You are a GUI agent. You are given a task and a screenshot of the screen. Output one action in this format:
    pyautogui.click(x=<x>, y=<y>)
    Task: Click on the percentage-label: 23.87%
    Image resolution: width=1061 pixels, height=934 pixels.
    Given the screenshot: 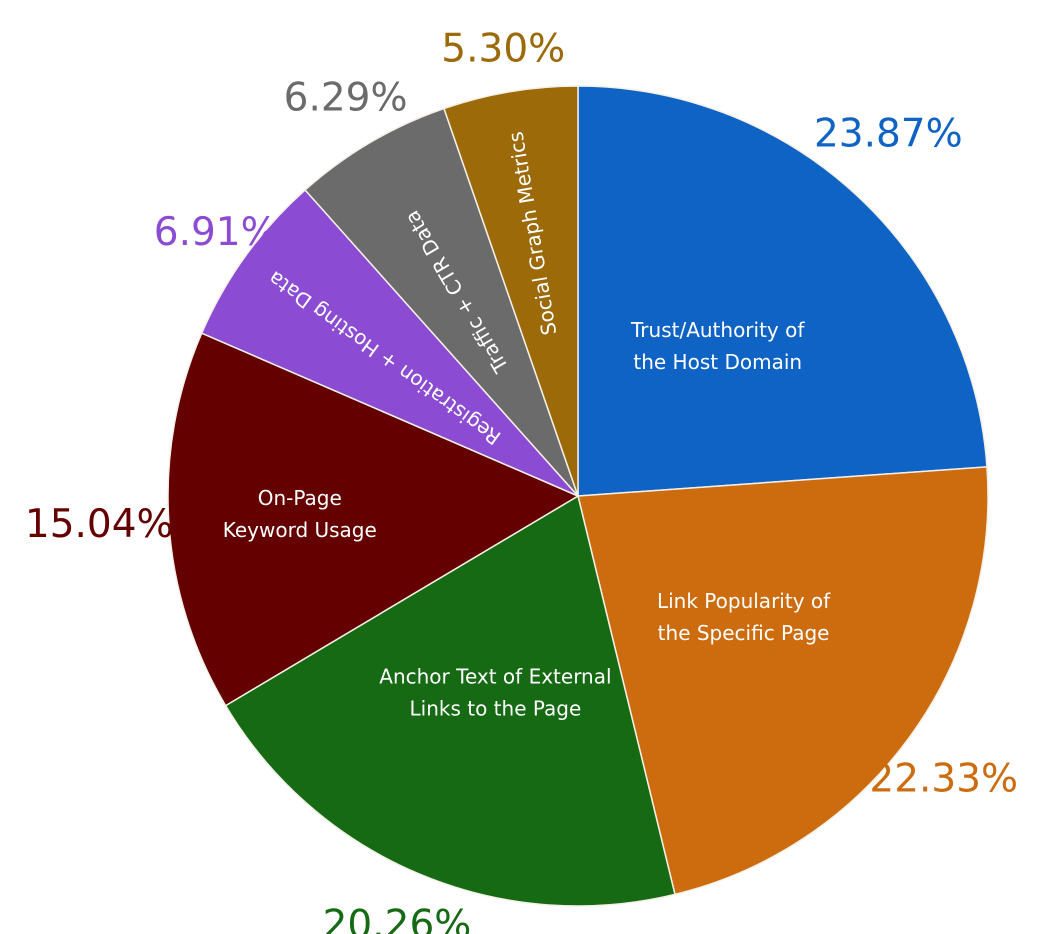 What is the action you would take?
    pyautogui.click(x=888, y=133)
    